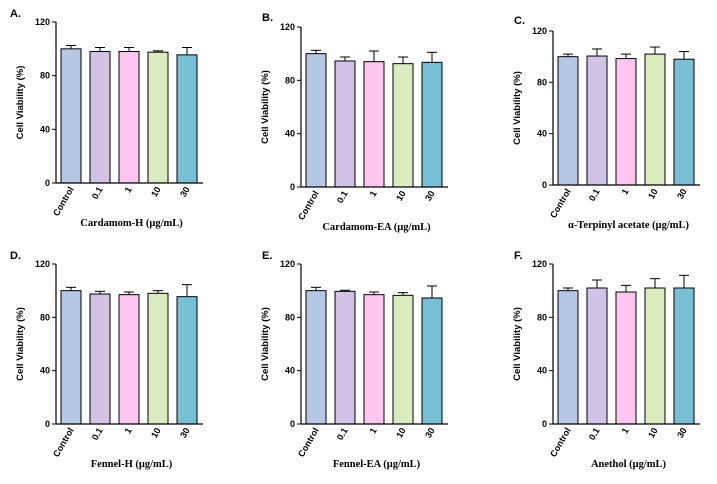 The width and height of the screenshot is (717, 484). What do you see at coordinates (15, 256) in the screenshot?
I see `panel-letter: D.` at bounding box center [15, 256].